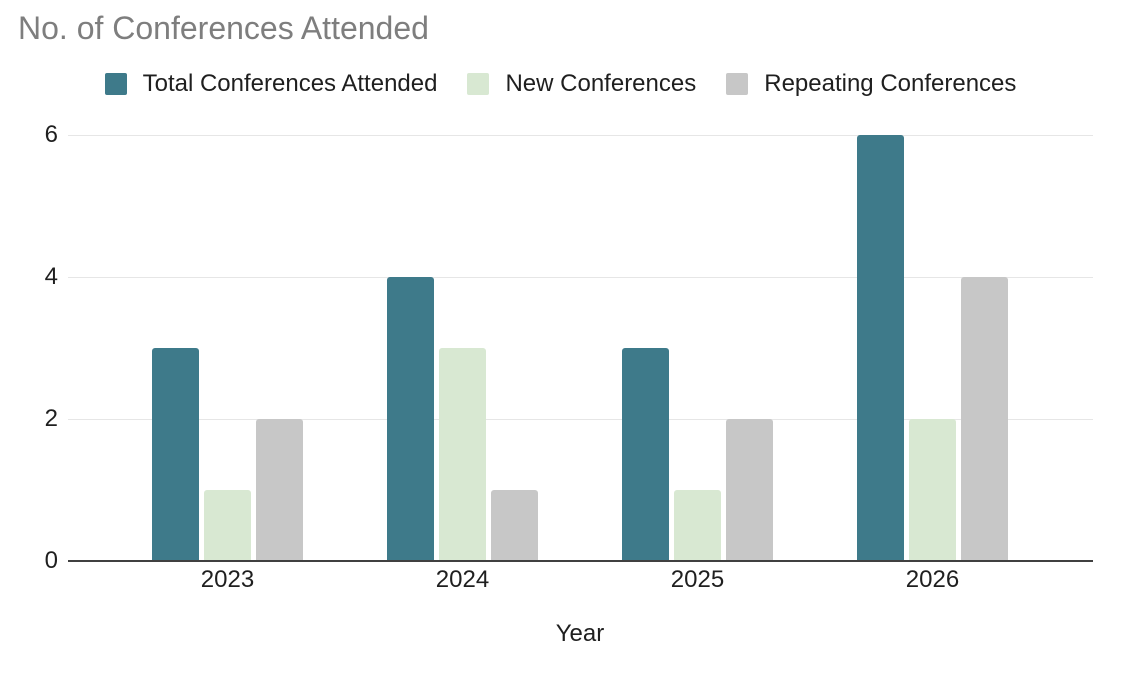 The width and height of the screenshot is (1121, 676). What do you see at coordinates (290, 83) in the screenshot?
I see `legend-label: Total Conferences Attended` at bounding box center [290, 83].